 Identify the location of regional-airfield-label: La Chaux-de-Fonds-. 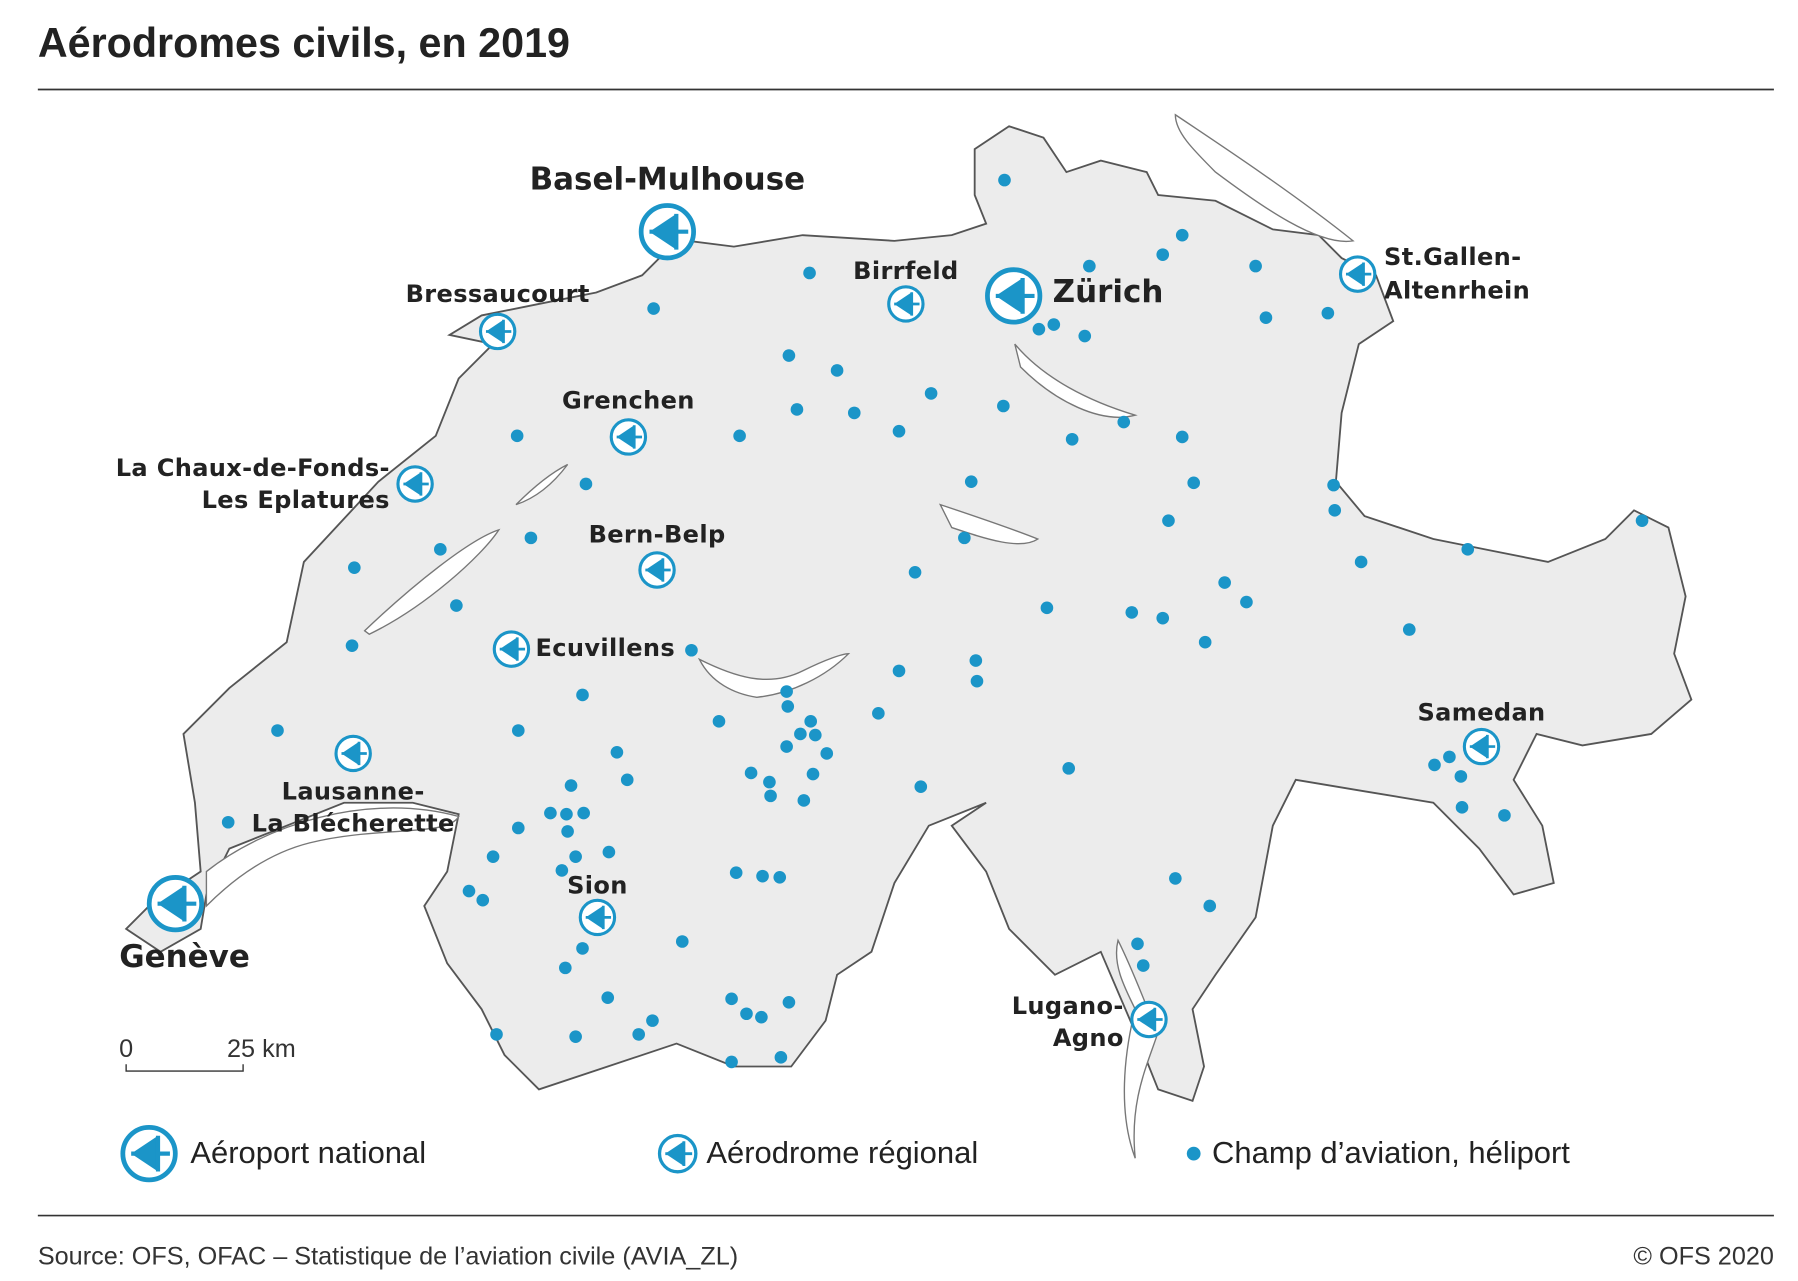
(253, 468).